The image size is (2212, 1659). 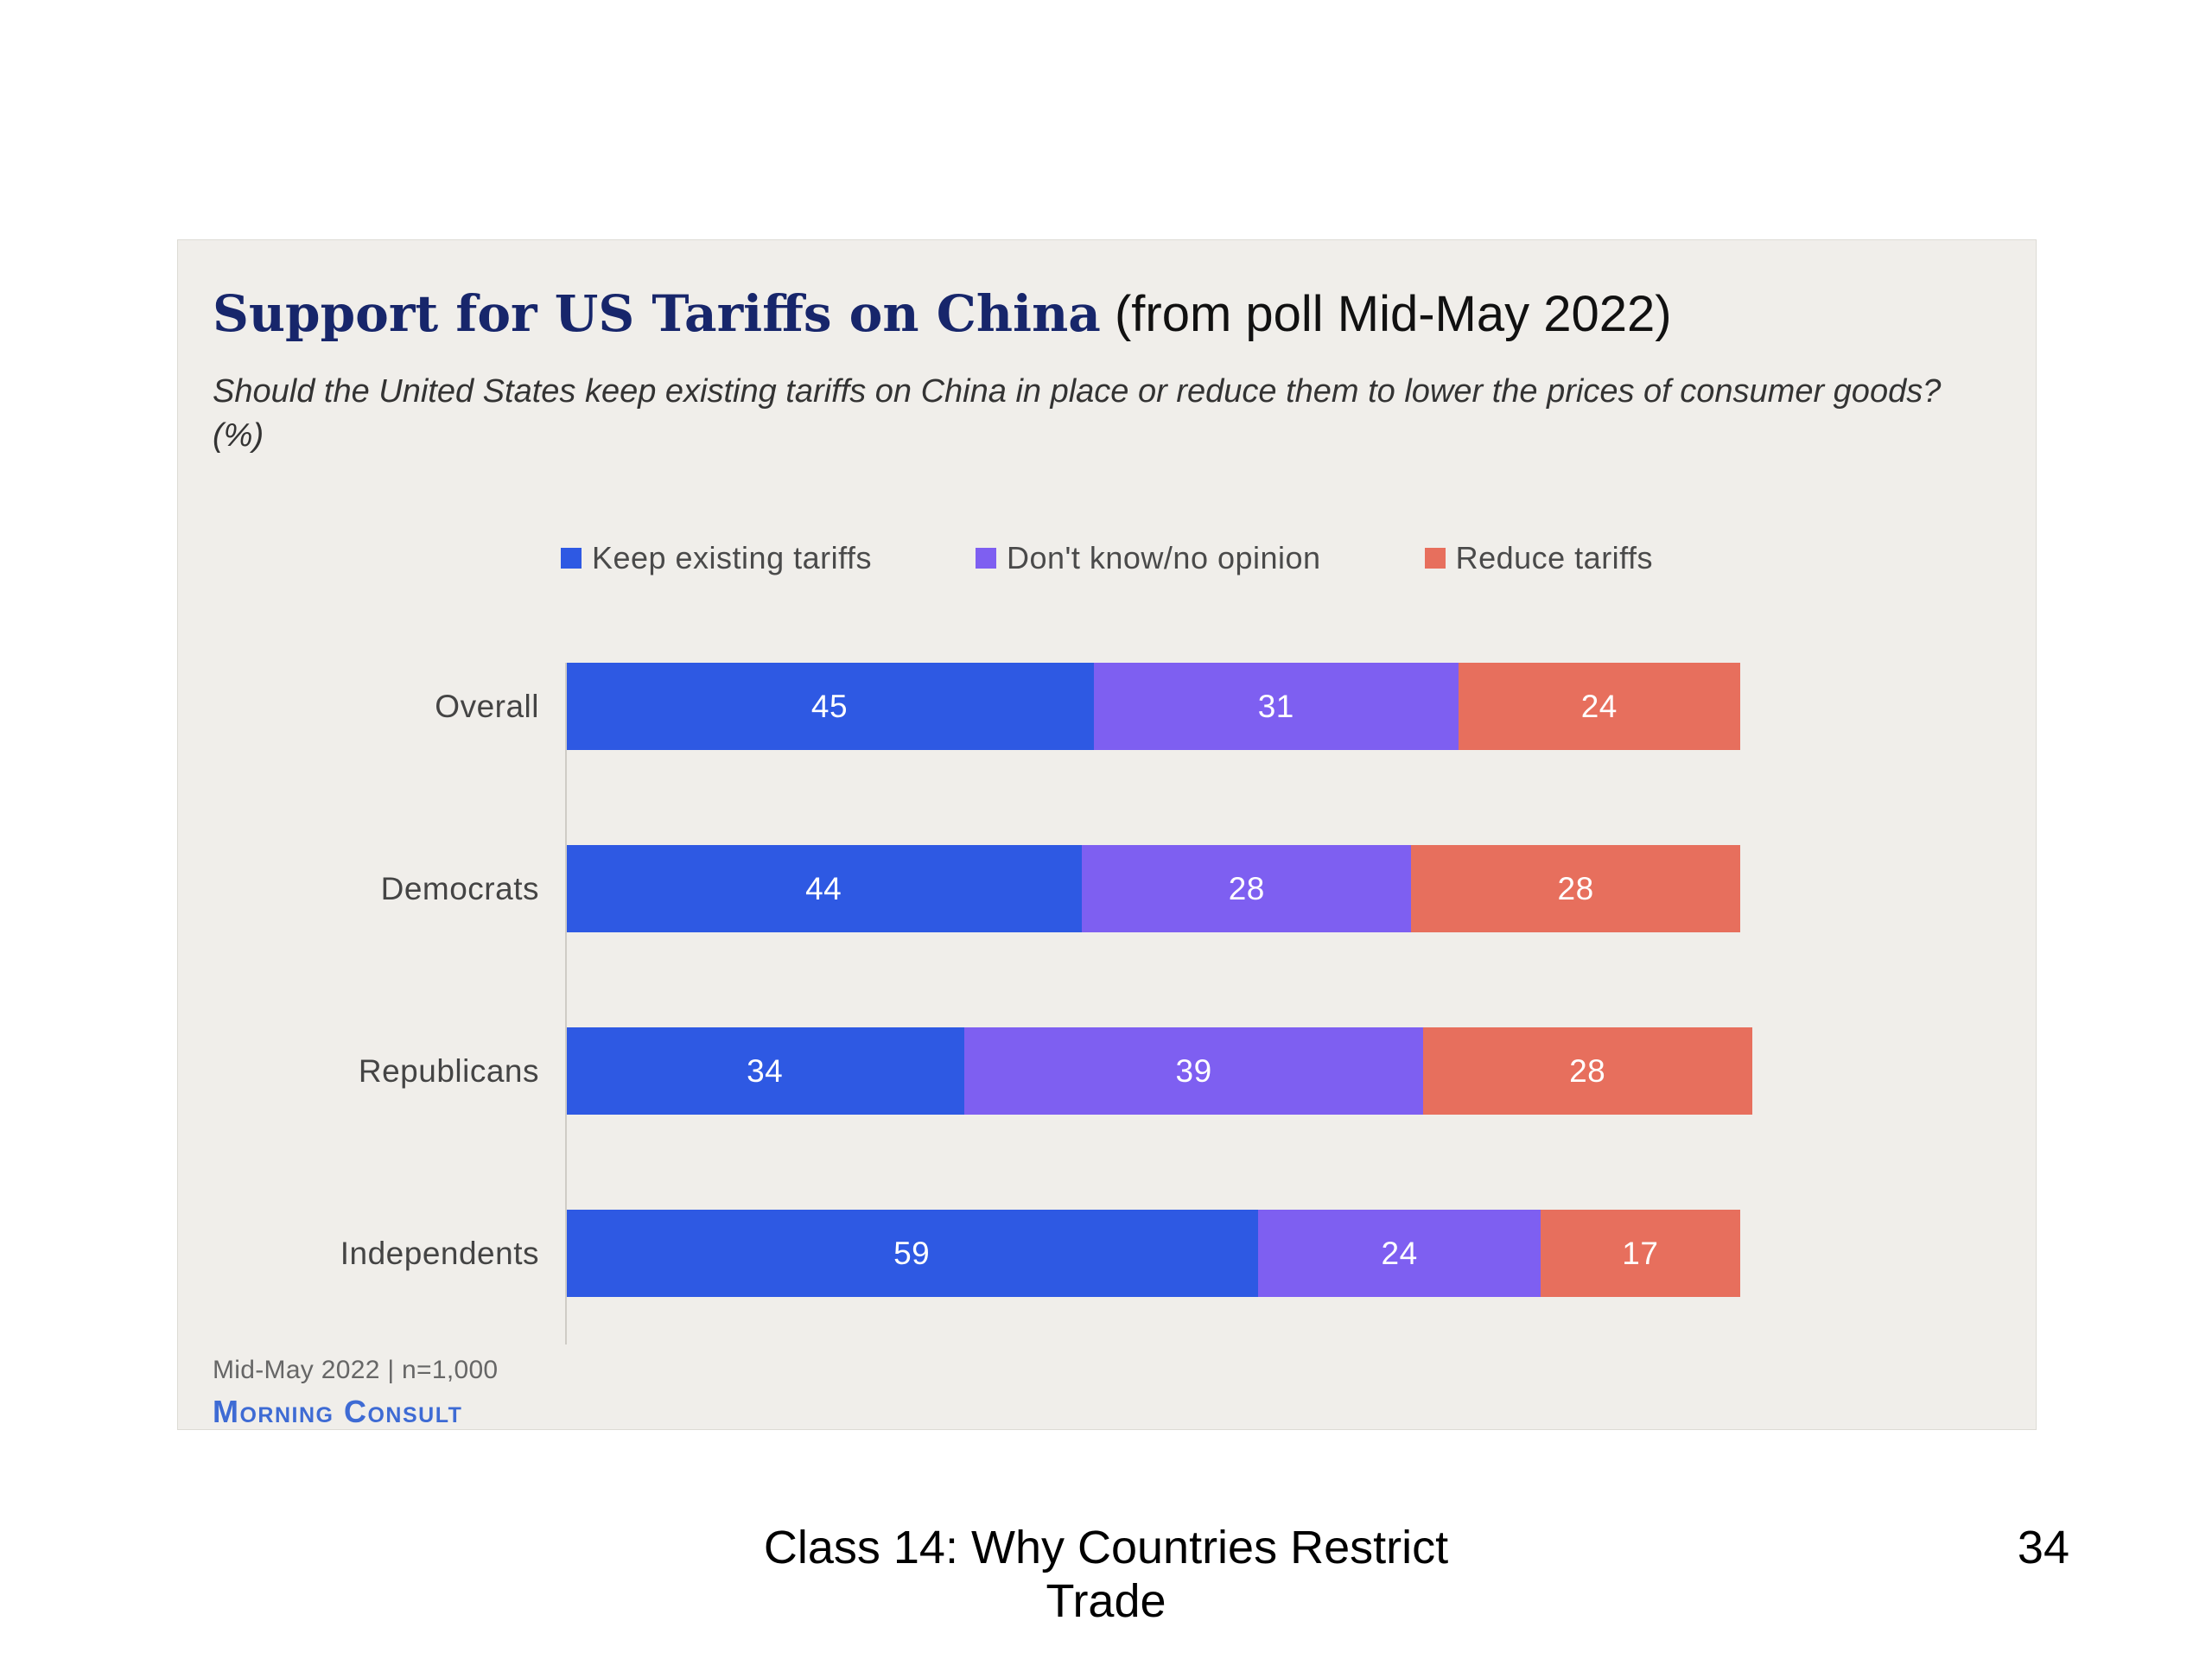 What do you see at coordinates (1386, 314) in the screenshot?
I see `chart-title-suffix: (from poll Mid-May 2022)` at bounding box center [1386, 314].